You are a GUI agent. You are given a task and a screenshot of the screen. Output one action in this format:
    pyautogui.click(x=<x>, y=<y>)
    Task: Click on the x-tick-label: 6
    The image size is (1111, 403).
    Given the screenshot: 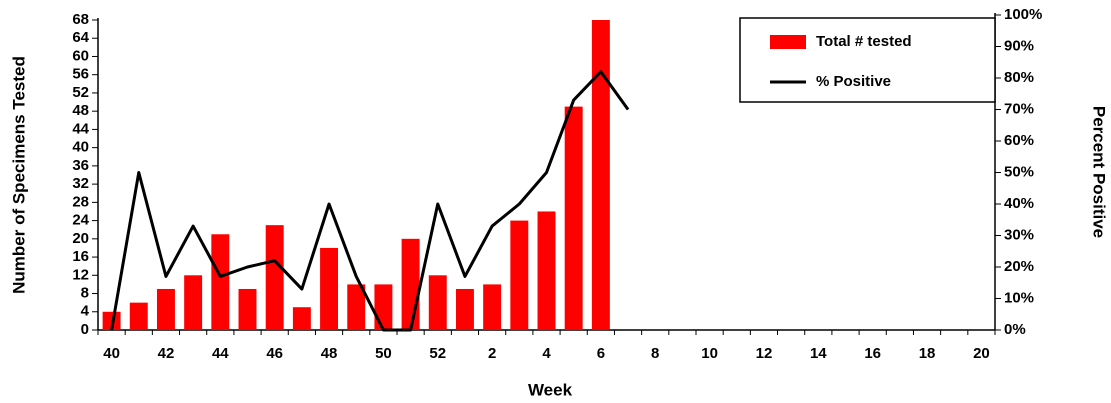 What is the action you would take?
    pyautogui.click(x=601, y=353)
    